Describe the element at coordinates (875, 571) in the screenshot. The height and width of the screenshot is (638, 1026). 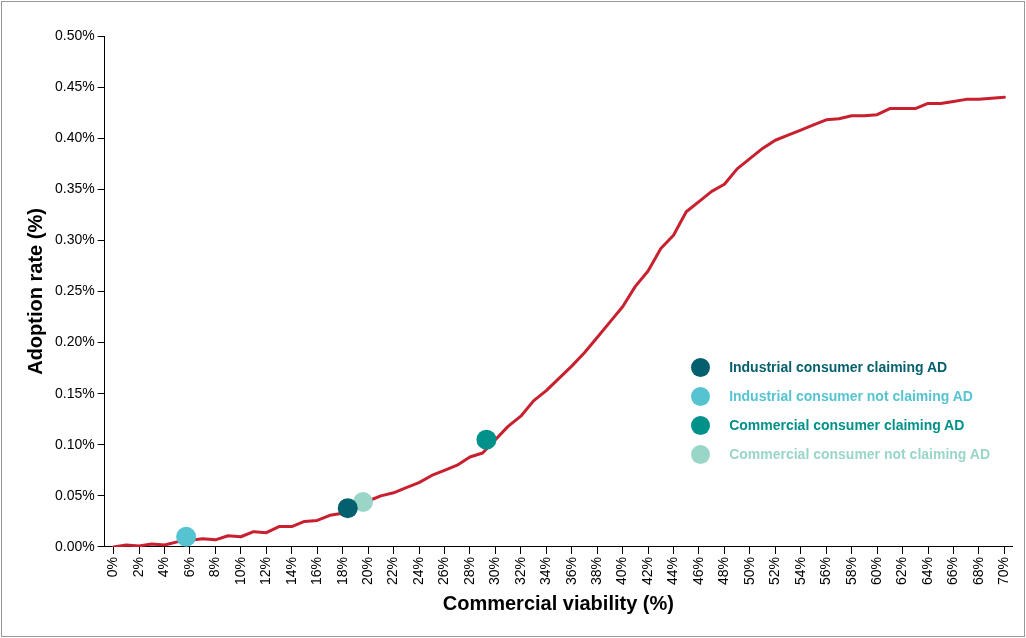
I see `x-tick-label: 60%` at that location.